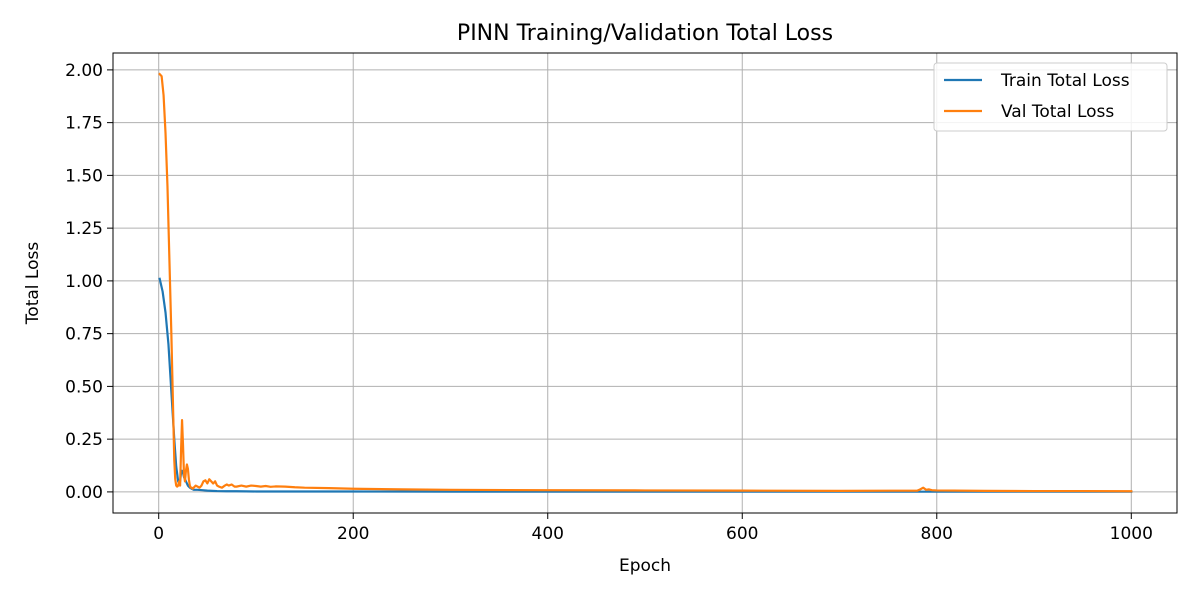  What do you see at coordinates (84, 282) in the screenshot?
I see `y-tick-label: 1.00` at bounding box center [84, 282].